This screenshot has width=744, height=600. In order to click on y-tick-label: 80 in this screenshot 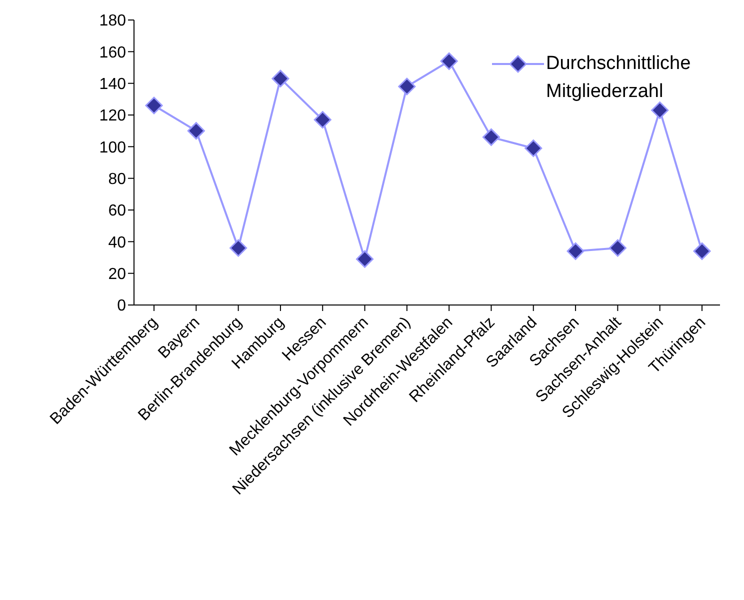, I will do `click(117, 179)`.